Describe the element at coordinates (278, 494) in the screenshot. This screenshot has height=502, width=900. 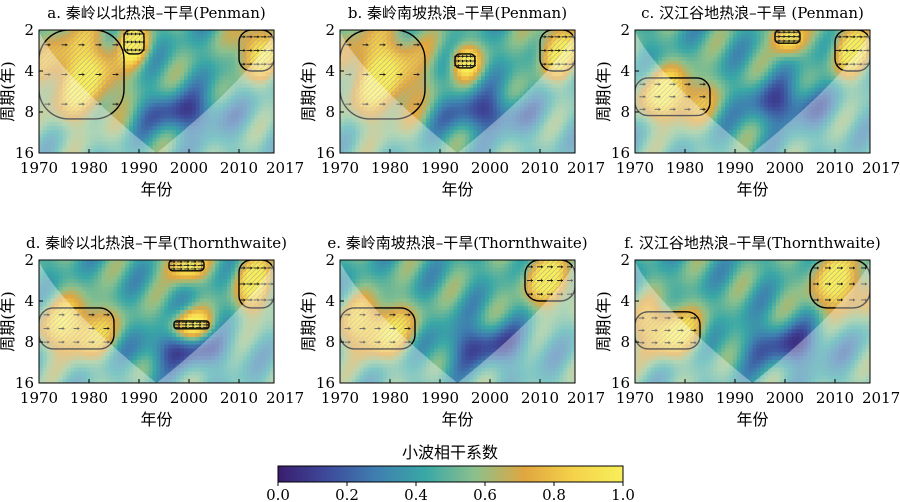
I see `colorbar-tick-label: 0.0` at that location.